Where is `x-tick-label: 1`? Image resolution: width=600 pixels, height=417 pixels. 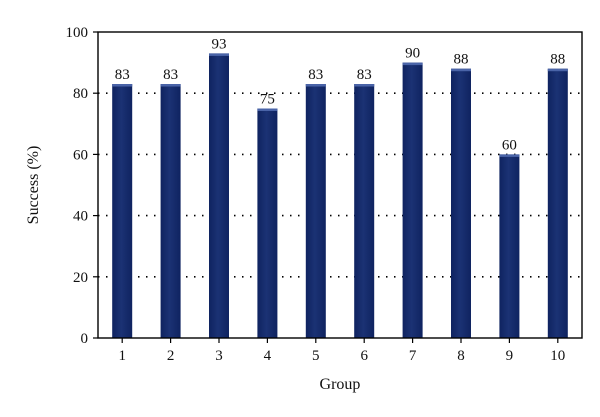 x-tick-label: 1 is located at coordinates (122, 356).